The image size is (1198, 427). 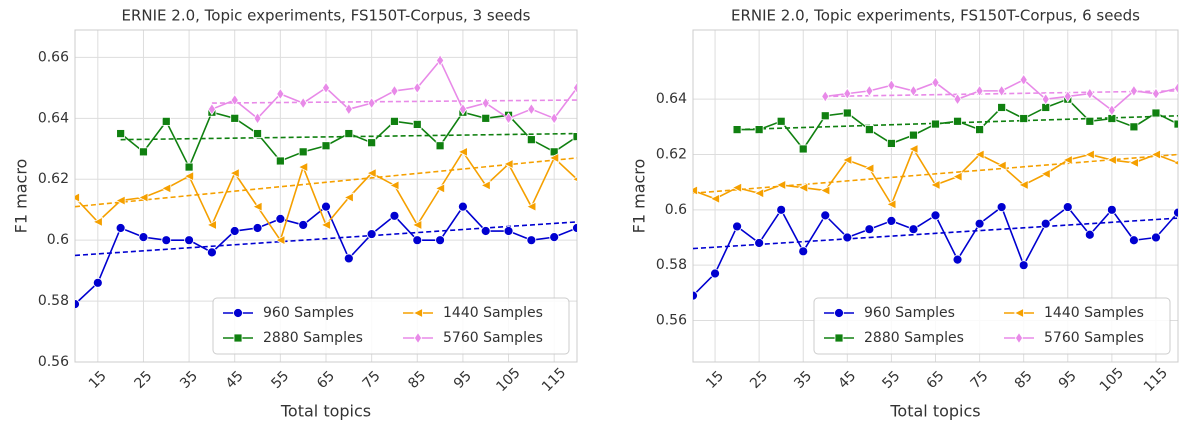 What do you see at coordinates (936, 380) in the screenshot?
I see `x-tick-label: 65` at bounding box center [936, 380].